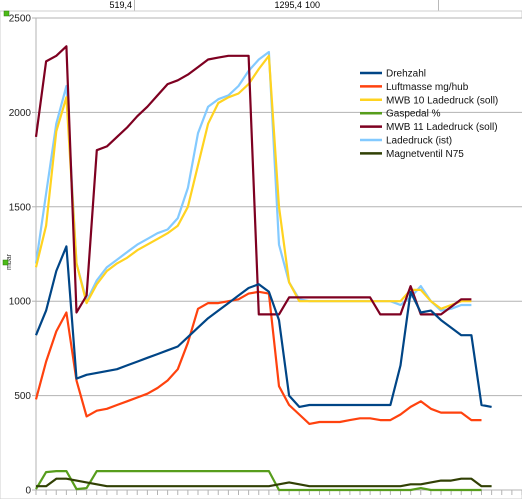 Image resolution: width=522 pixels, height=499 pixels. I want to click on legend-label-3: Gaspedal %, so click(413, 114).